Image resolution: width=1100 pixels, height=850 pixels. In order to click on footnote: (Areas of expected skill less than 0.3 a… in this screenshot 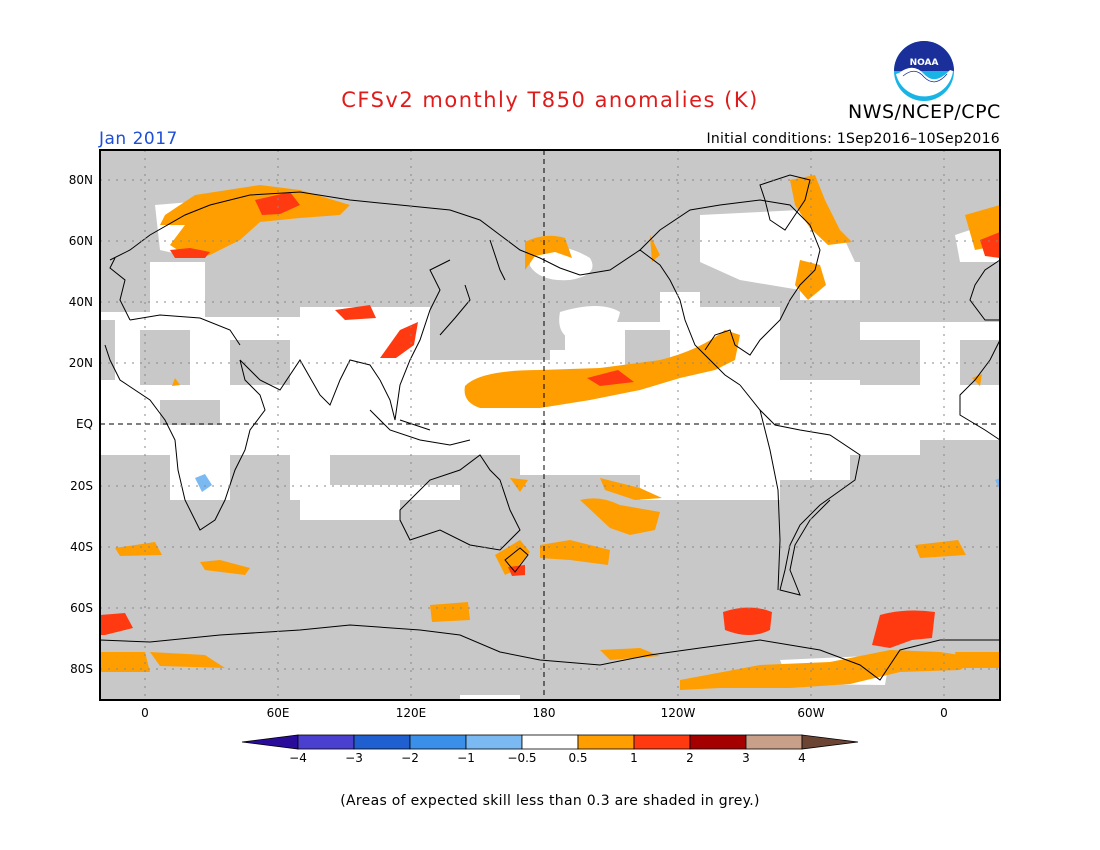, I will do `click(550, 801)`.